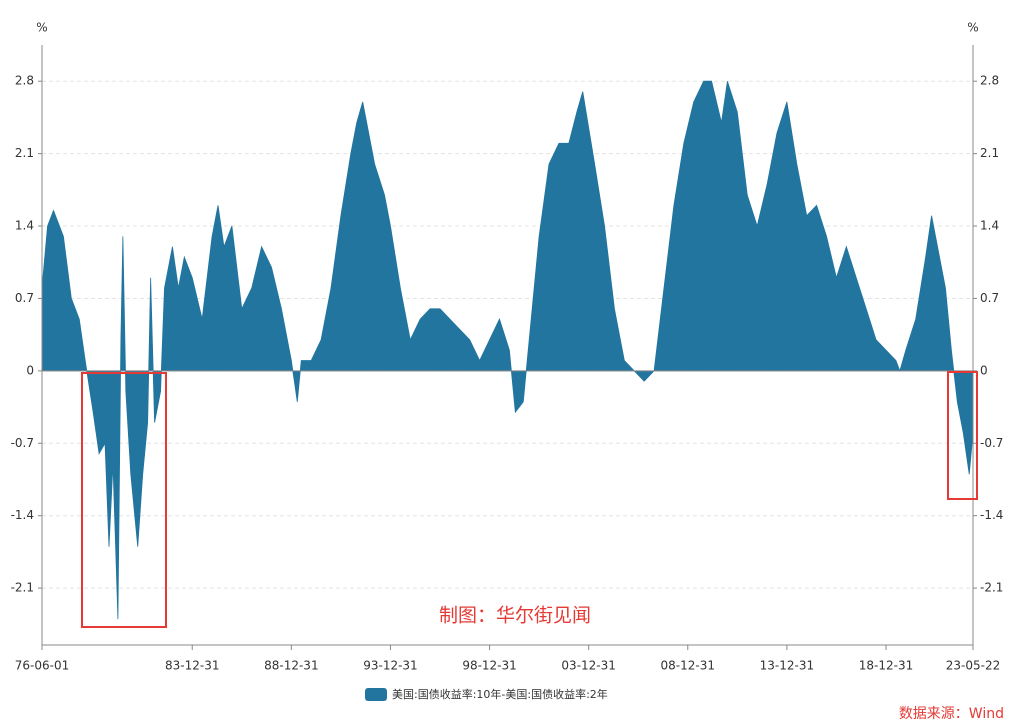  What do you see at coordinates (376, 694) in the screenshot?
I see `legend-swatch` at bounding box center [376, 694].